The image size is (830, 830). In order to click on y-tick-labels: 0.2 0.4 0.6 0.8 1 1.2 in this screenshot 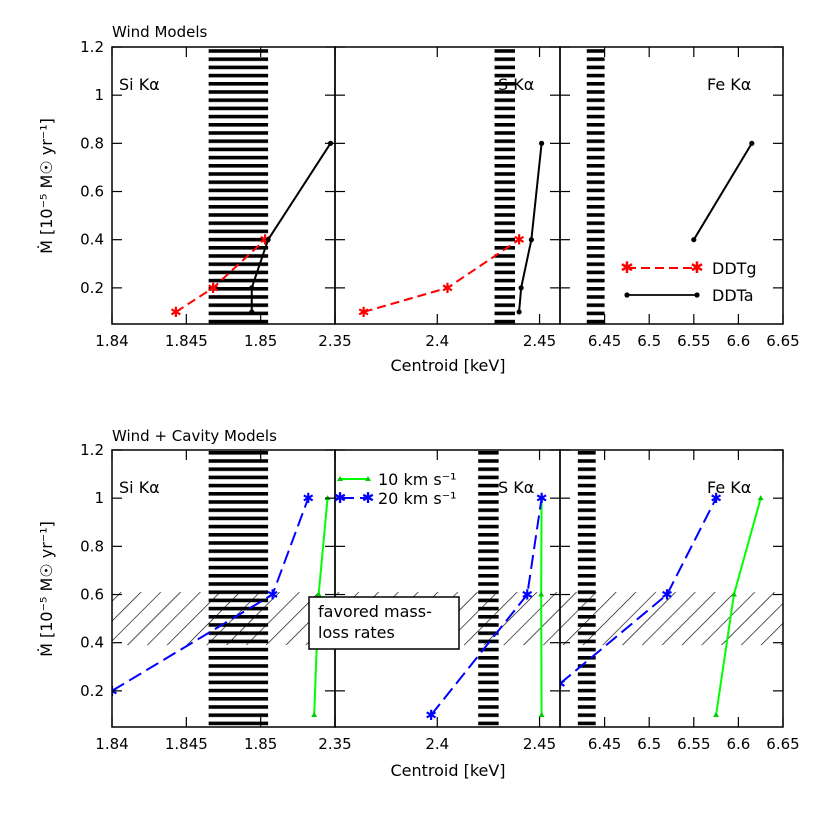, I will do `click(92, 570)`.